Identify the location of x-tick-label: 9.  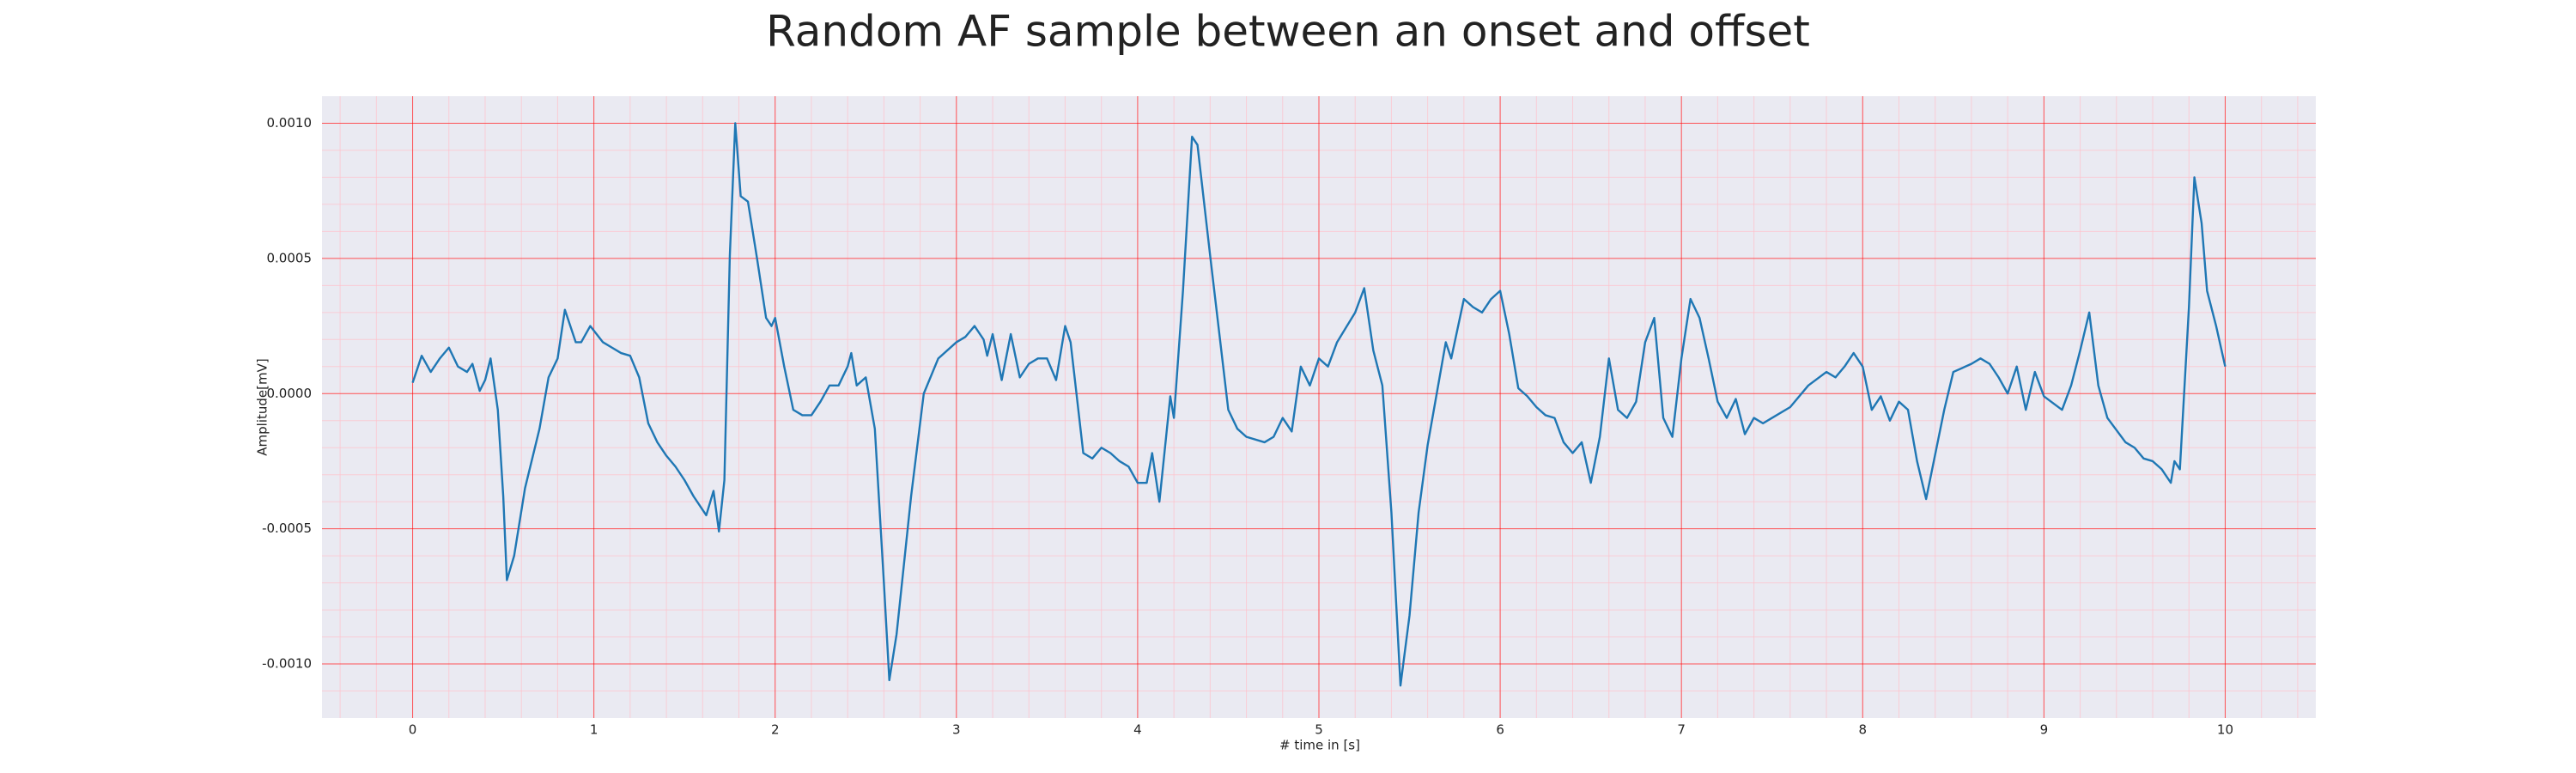
(2045, 730).